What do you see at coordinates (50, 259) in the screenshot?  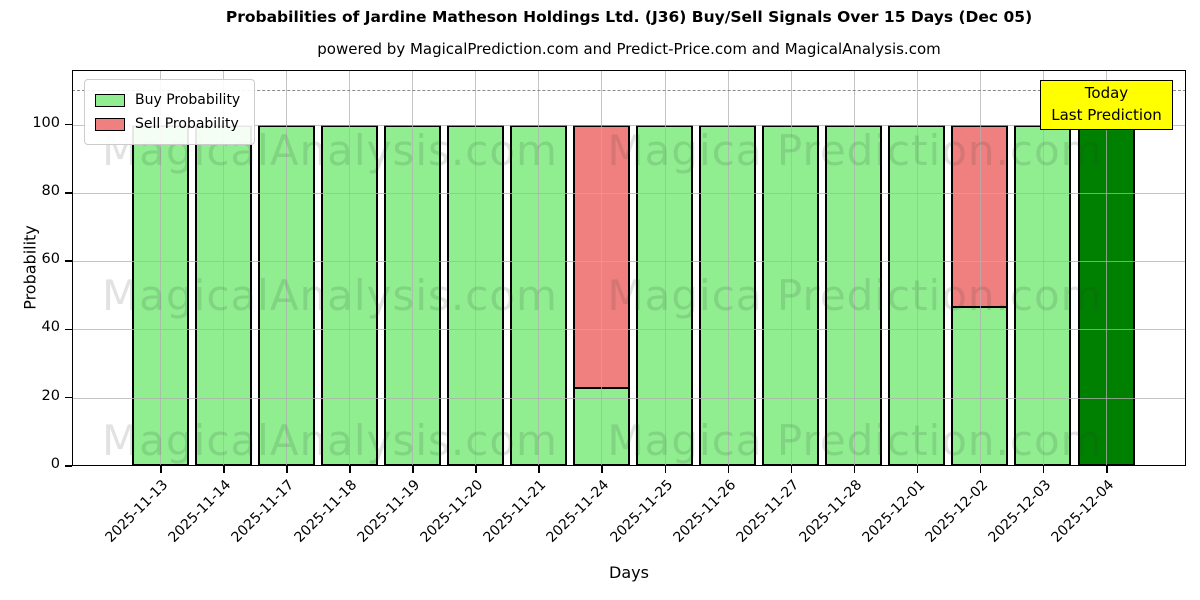 I see `y-tick-label: 60` at bounding box center [50, 259].